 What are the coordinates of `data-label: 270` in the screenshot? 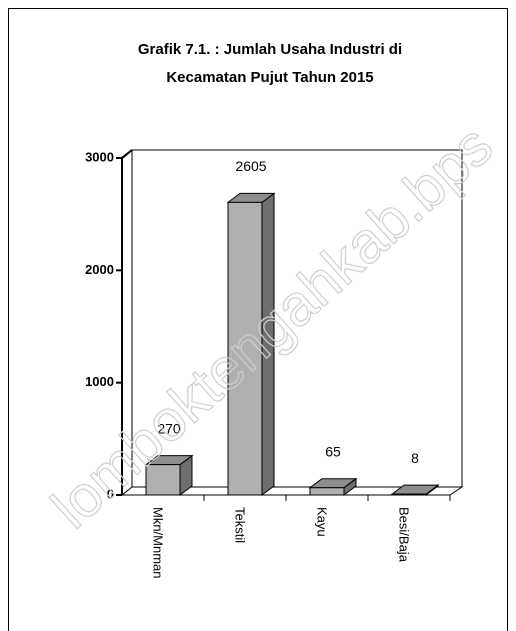 It's located at (169, 428).